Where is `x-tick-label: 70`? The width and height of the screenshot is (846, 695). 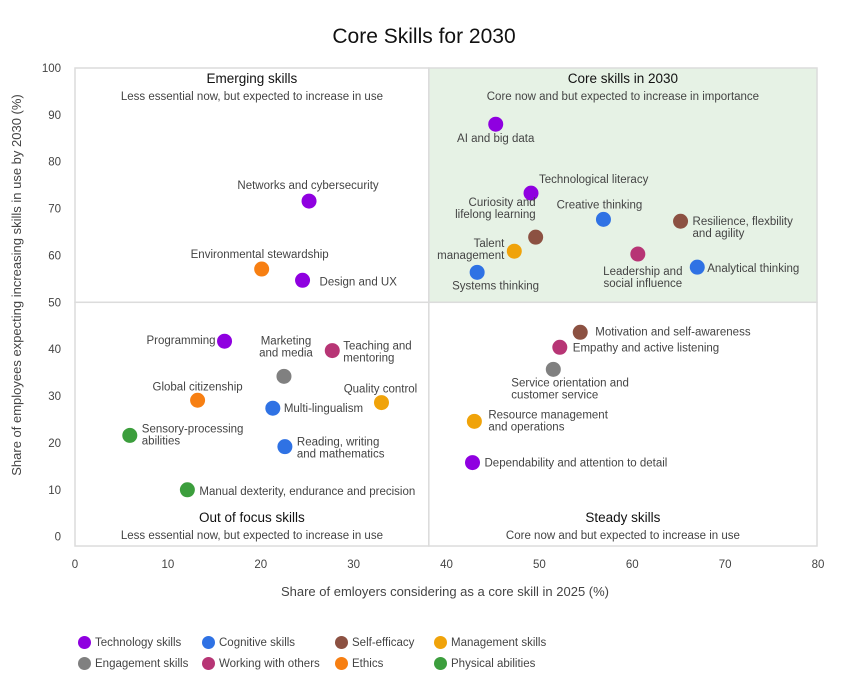
x-tick-label: 70 is located at coordinates (725, 565).